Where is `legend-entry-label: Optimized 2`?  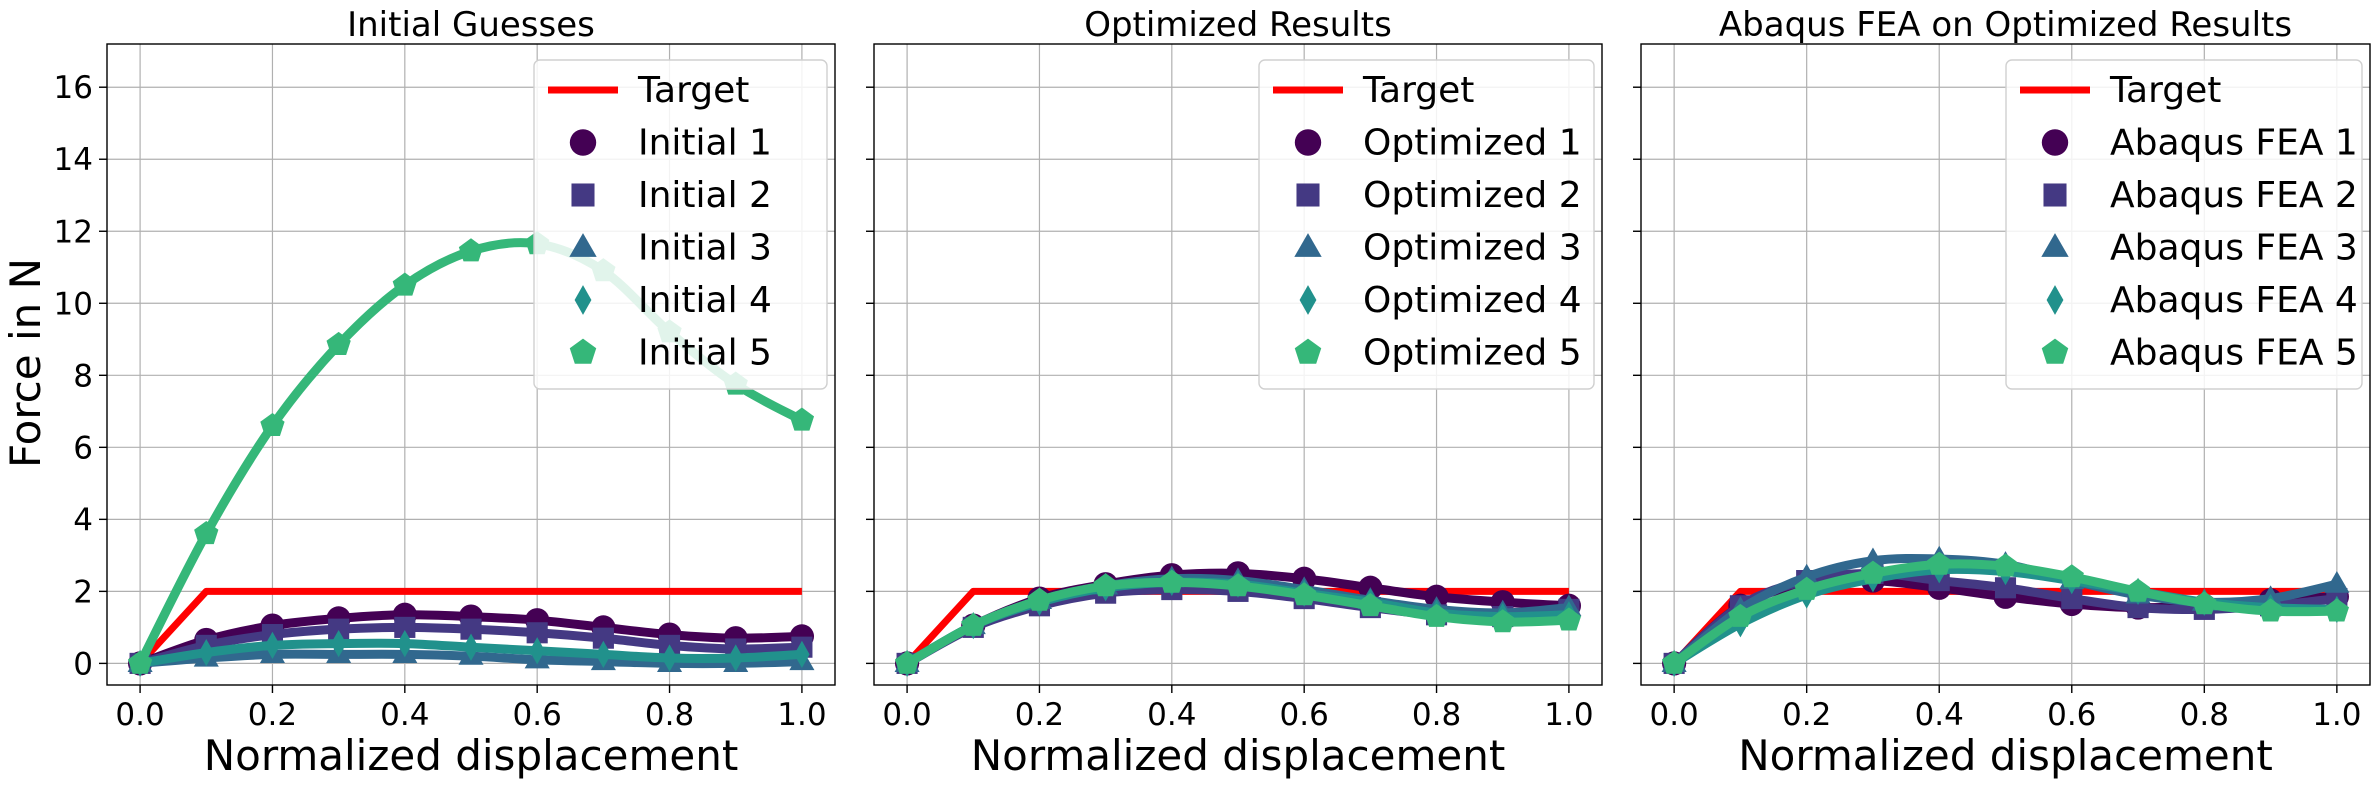 legend-entry-label: Optimized 2 is located at coordinates (1472, 195).